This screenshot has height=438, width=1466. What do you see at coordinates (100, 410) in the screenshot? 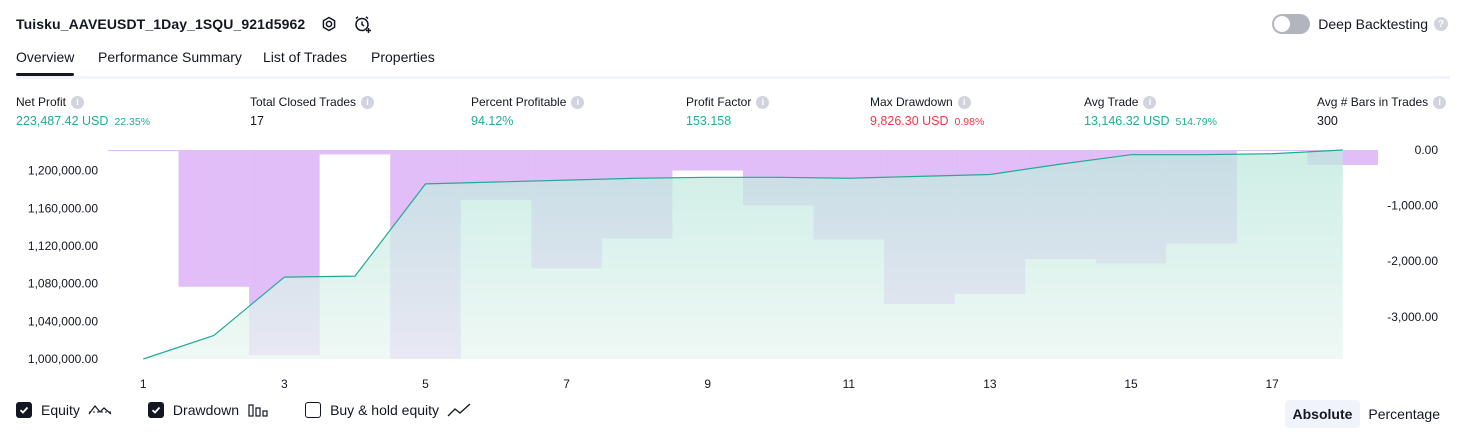
I see `equity-line-icon` at bounding box center [100, 410].